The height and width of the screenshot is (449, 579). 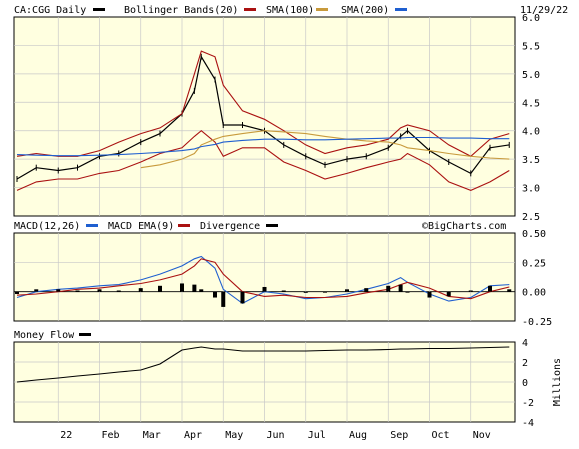 I want to click on y-tick-label: 4, so click(x=525, y=343).